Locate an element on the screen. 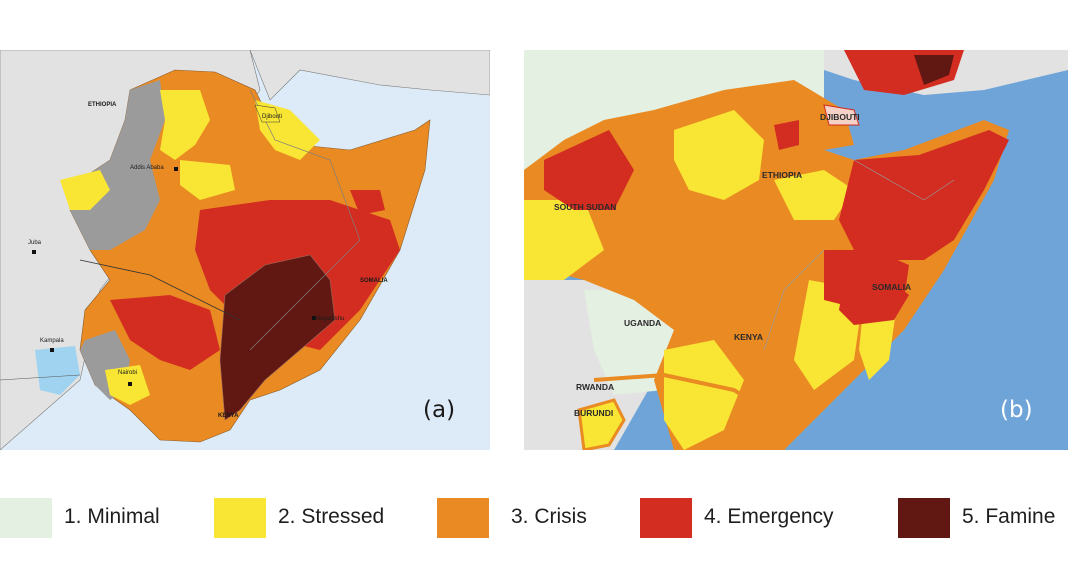 Image resolution: width=1068 pixels, height=580 pixels. marker-kampala is located at coordinates (52, 350).